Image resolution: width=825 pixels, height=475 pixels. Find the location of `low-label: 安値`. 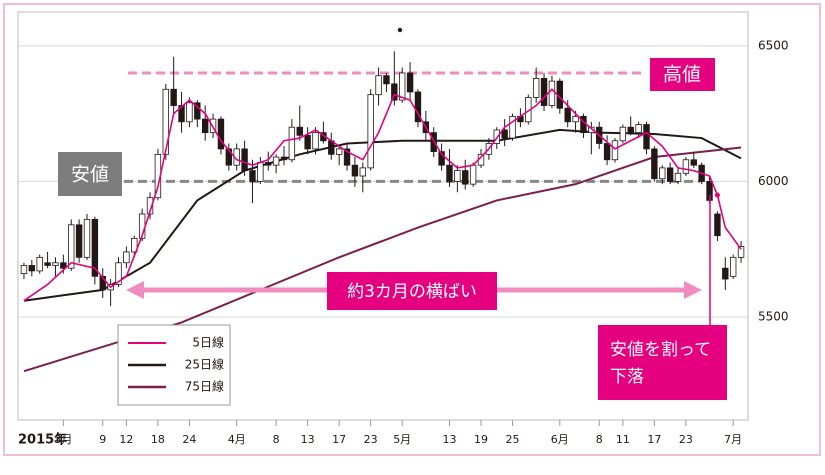

low-label: 安値 is located at coordinates (90, 175).